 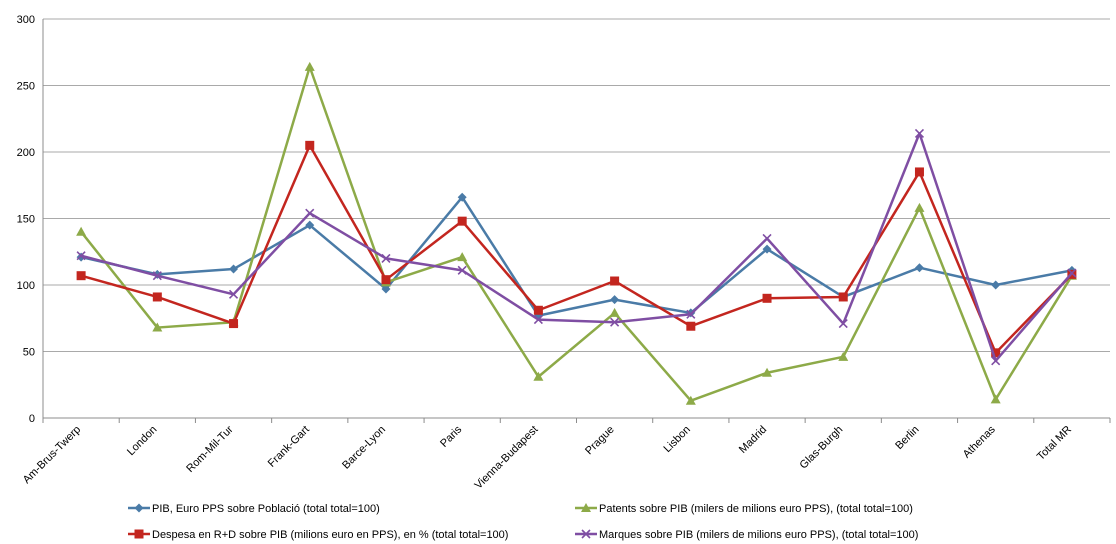 What do you see at coordinates (142, 441) in the screenshot?
I see `x-tick-label: London` at bounding box center [142, 441].